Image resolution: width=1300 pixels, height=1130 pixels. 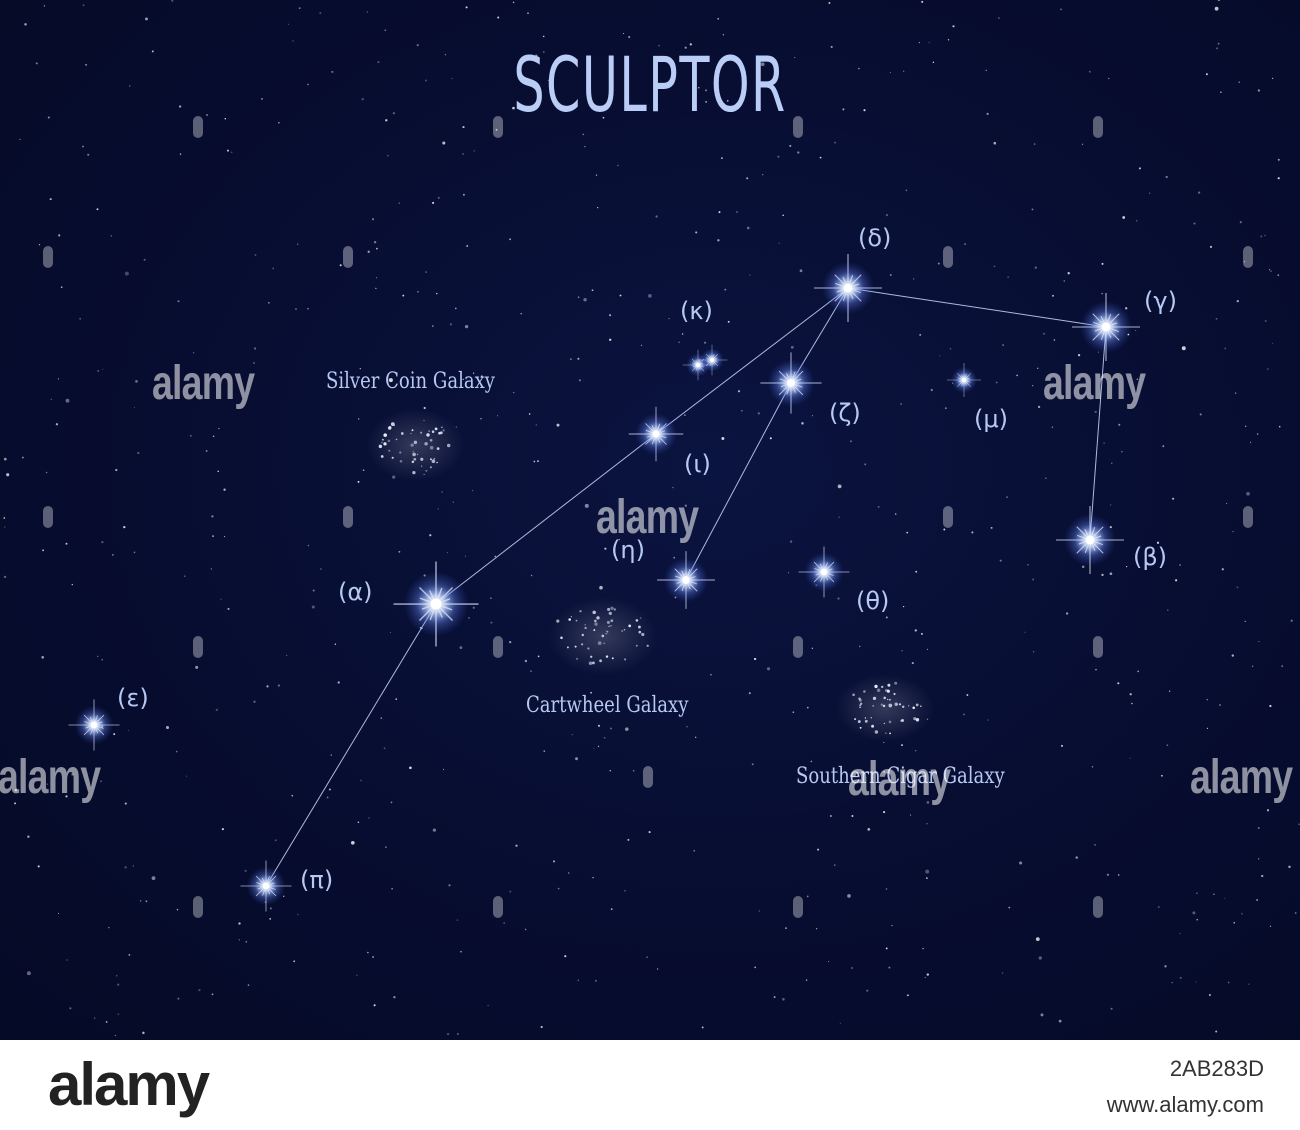 I want to click on site-url: www.alamy.com, so click(x=1185, y=1104).